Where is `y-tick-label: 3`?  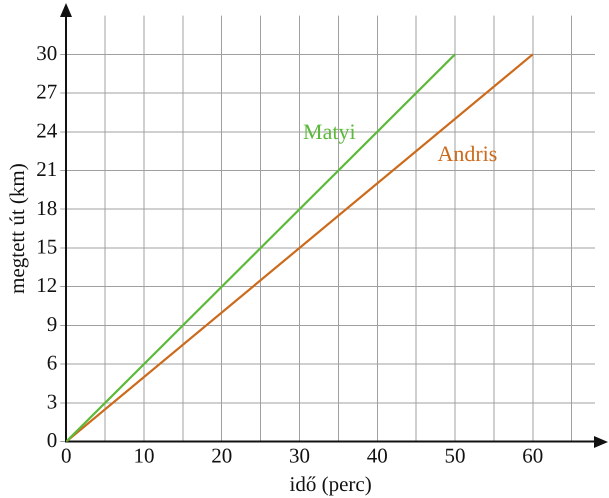 y-tick-label: 3 is located at coordinates (52, 401).